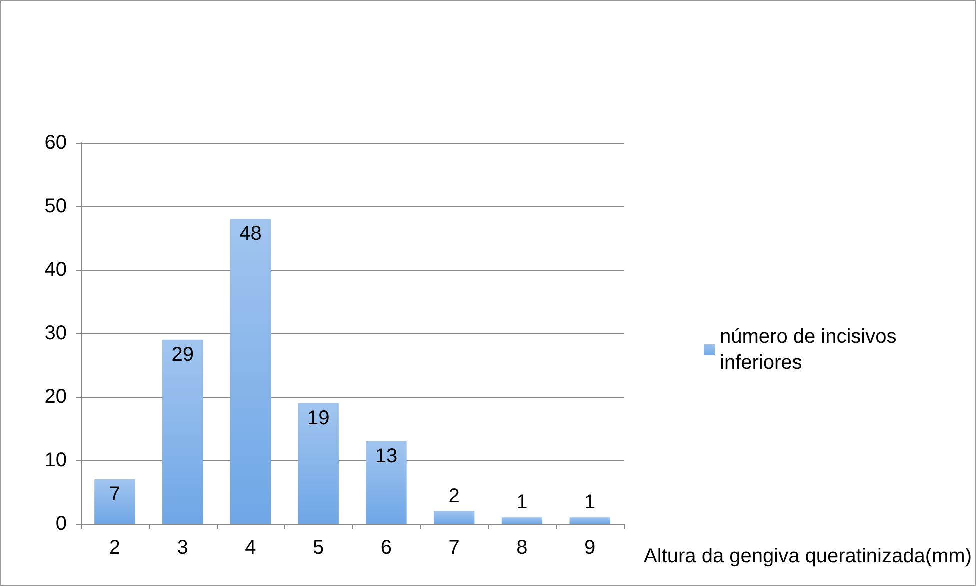 The height and width of the screenshot is (586, 976). What do you see at coordinates (318, 548) in the screenshot?
I see `x-tick-label: 5` at bounding box center [318, 548].